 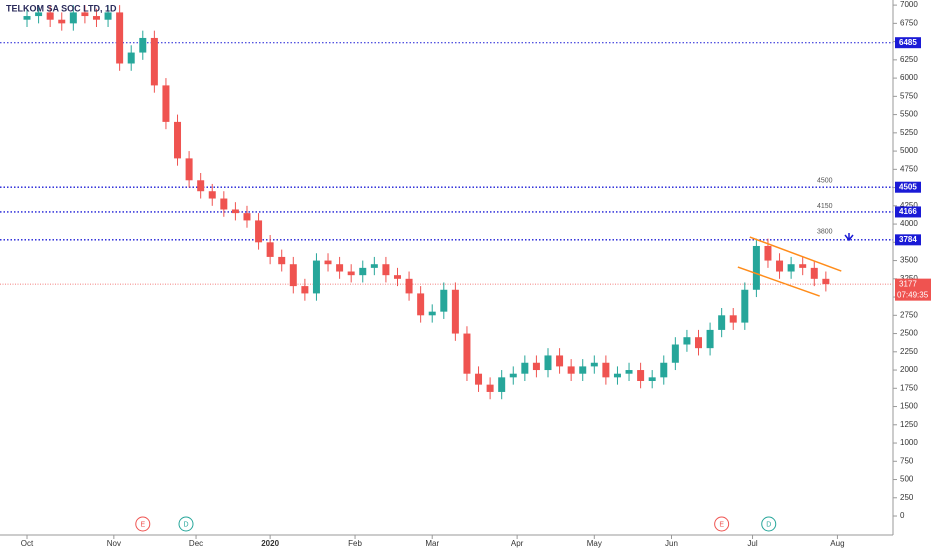 I want to click on y-tick-label: 1250, so click(x=909, y=424).